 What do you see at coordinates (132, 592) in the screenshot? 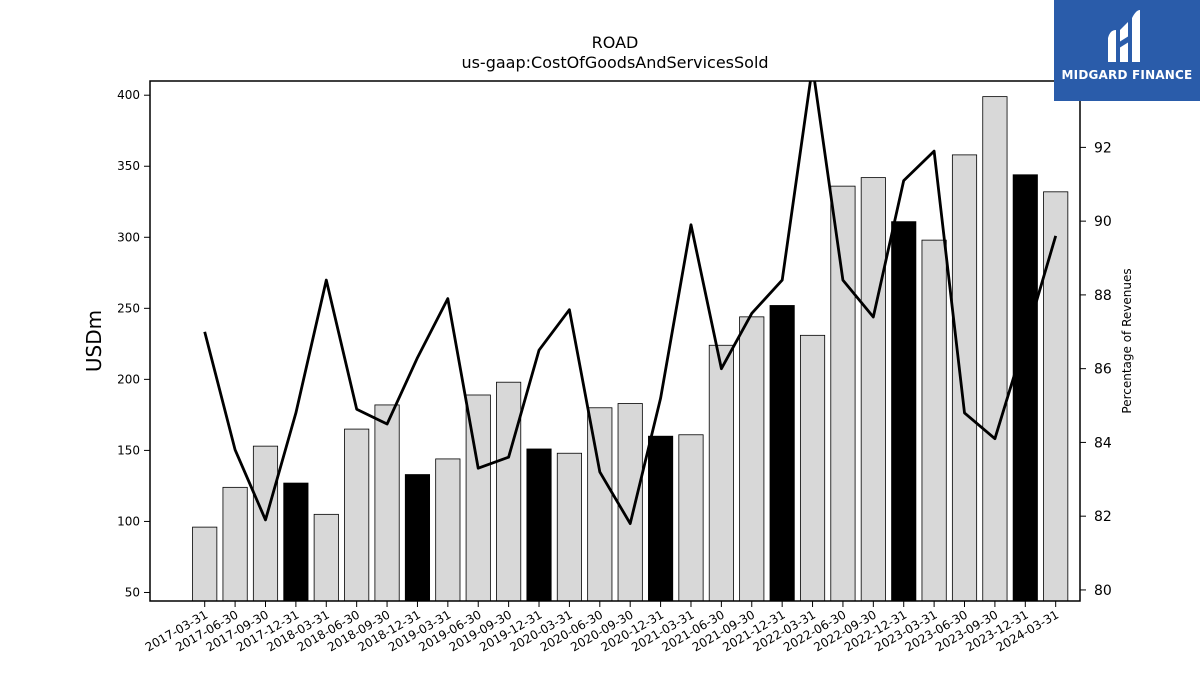
I see `y-tick-label: 50` at bounding box center [132, 592].